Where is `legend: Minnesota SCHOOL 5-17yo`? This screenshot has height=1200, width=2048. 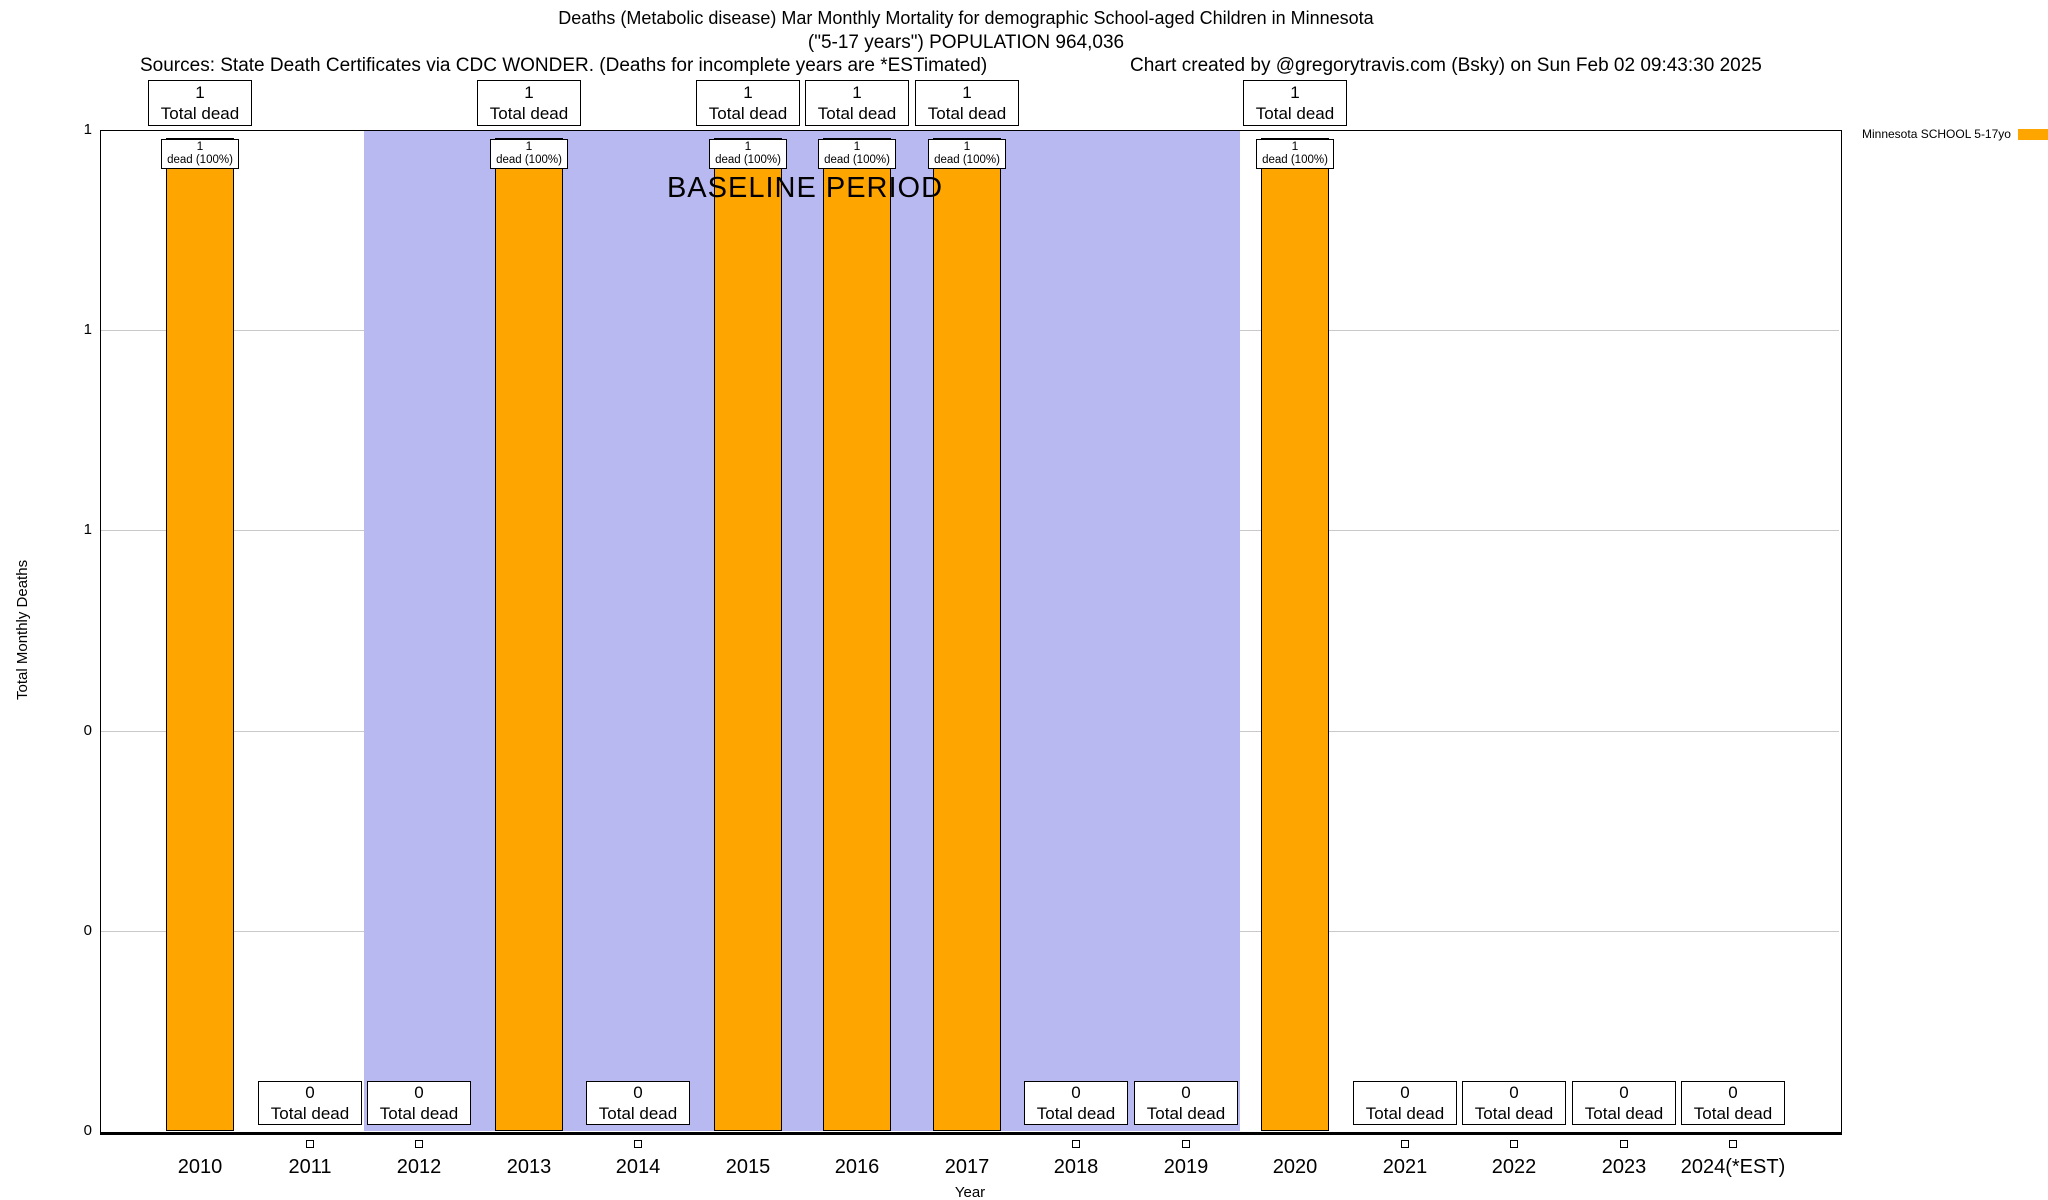
legend: Minnesota SCHOOL 5-17yo is located at coordinates (1955, 134).